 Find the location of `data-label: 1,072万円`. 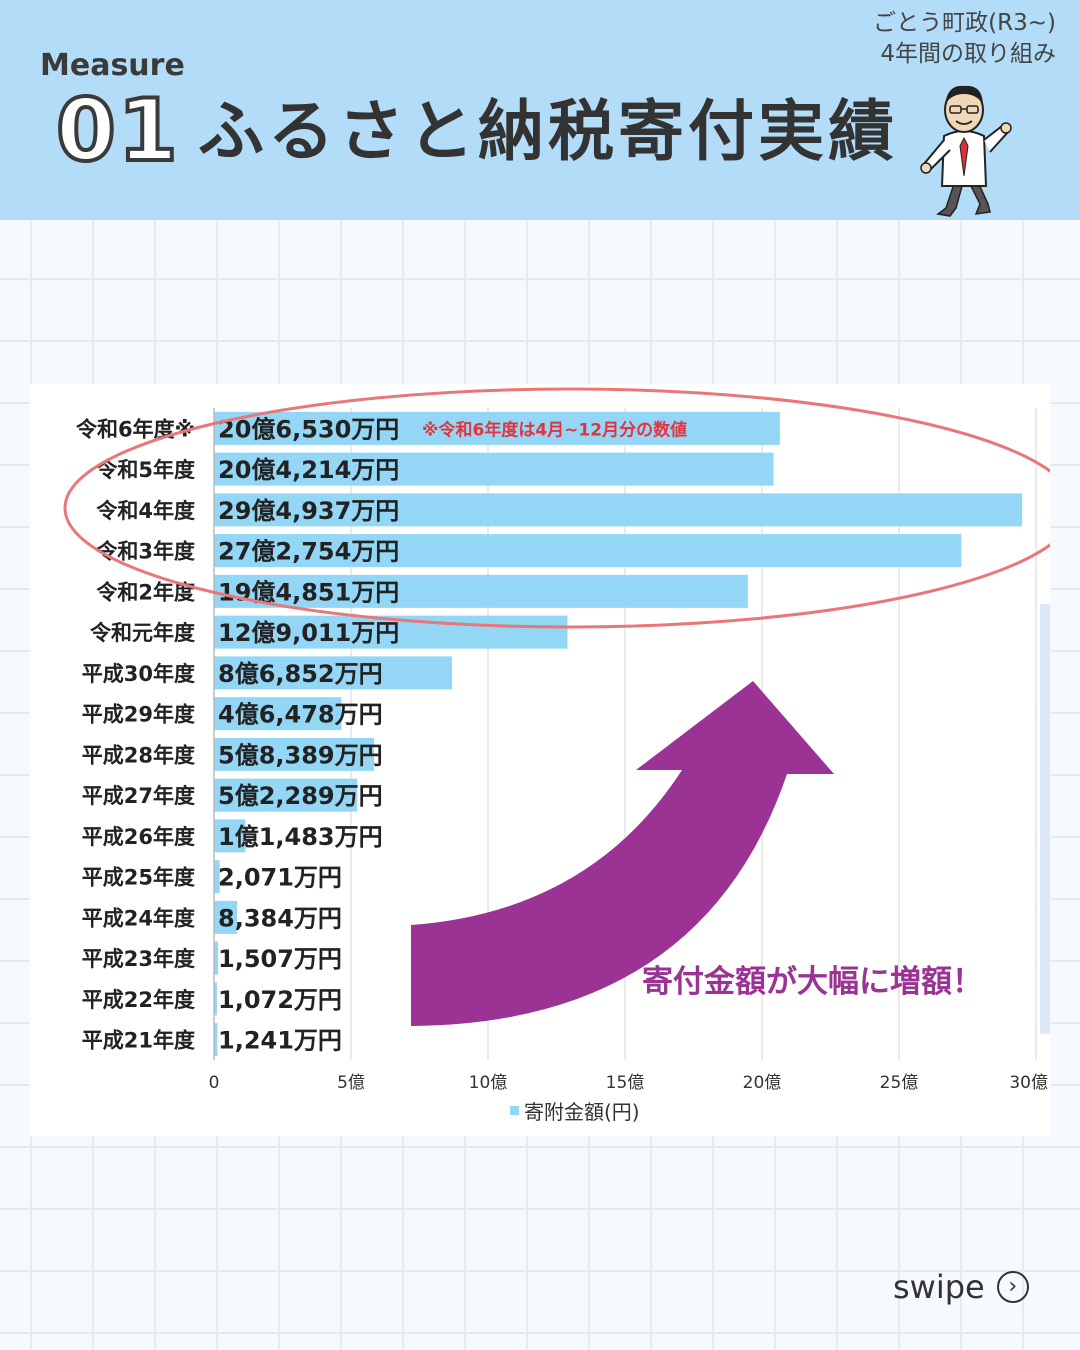

data-label: 1,072万円 is located at coordinates (280, 1000).